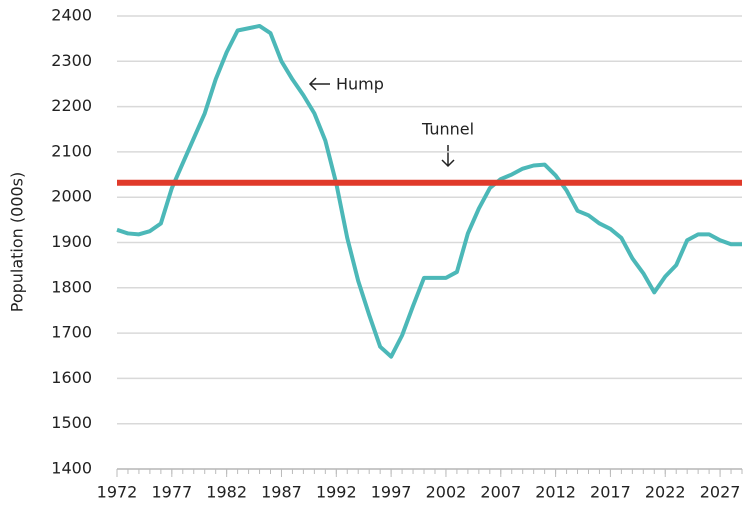 The height and width of the screenshot is (505, 743). I want to click on x-tick-label: 1992, so click(336, 492).